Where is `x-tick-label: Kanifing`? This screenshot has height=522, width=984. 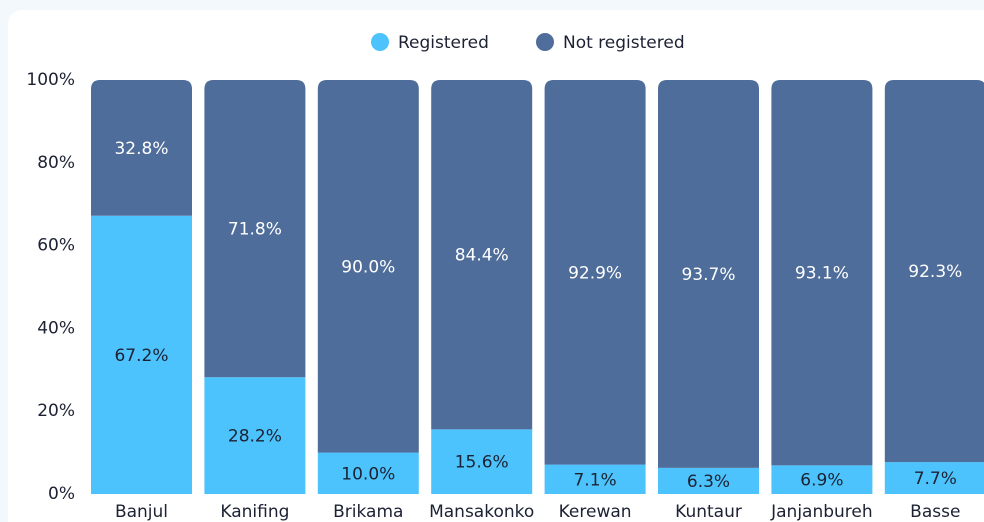 x-tick-label: Kanifing is located at coordinates (254, 512).